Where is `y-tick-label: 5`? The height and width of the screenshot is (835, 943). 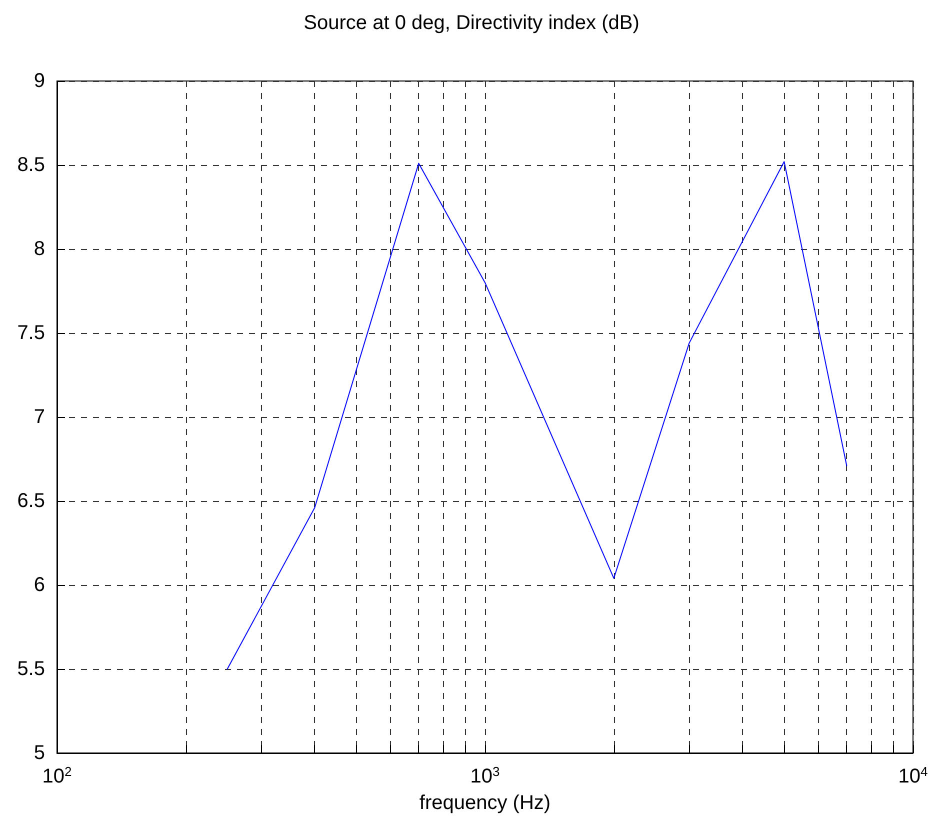 y-tick-label: 5 is located at coordinates (39, 753).